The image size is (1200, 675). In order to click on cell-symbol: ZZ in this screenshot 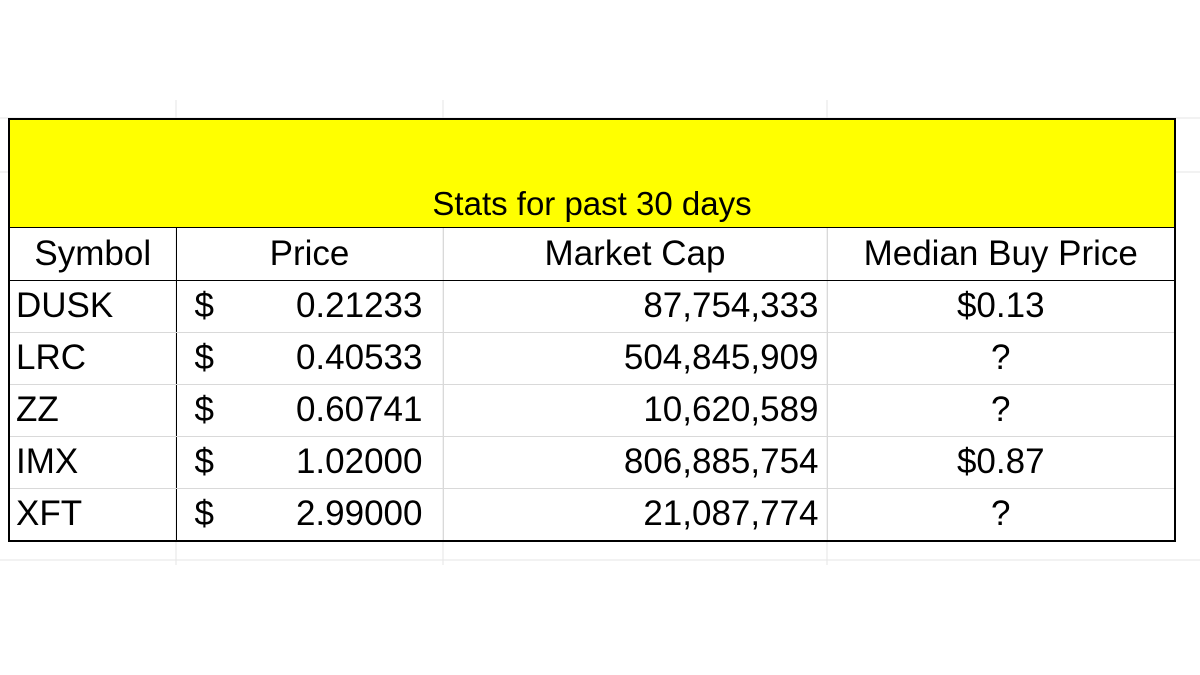, I will do `click(93, 410)`.